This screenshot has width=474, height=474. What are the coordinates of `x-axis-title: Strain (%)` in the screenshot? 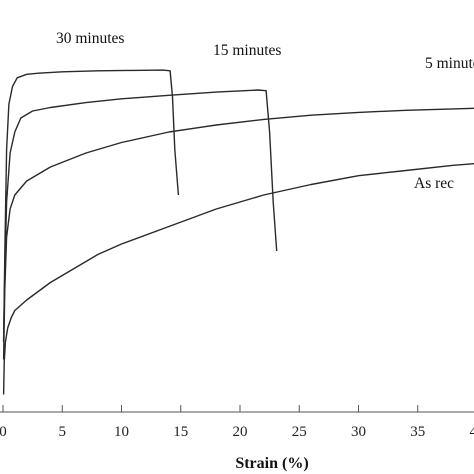 It's located at (271, 463).